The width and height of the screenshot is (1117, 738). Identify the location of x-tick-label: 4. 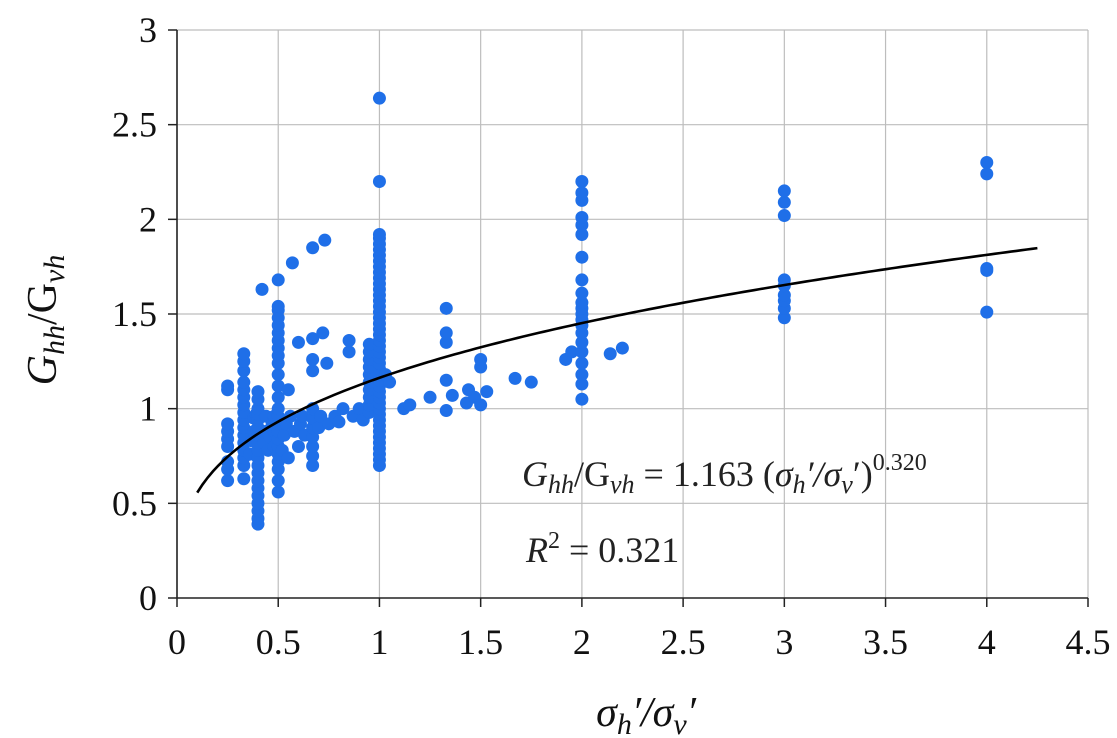
(987, 642).